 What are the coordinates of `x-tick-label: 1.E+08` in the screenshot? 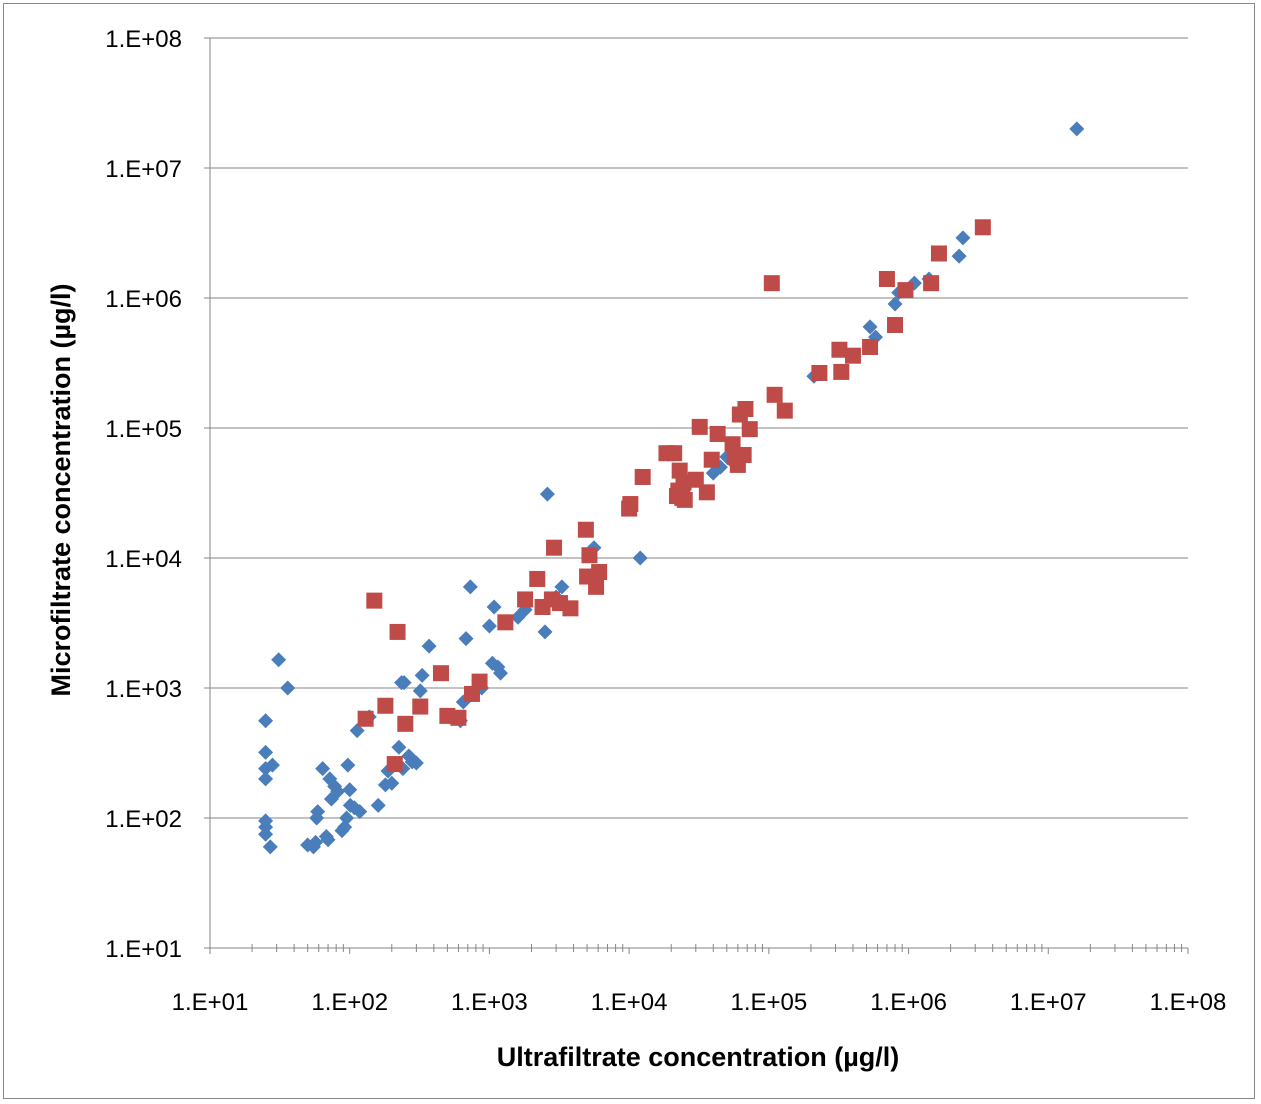 It's located at (1188, 1002).